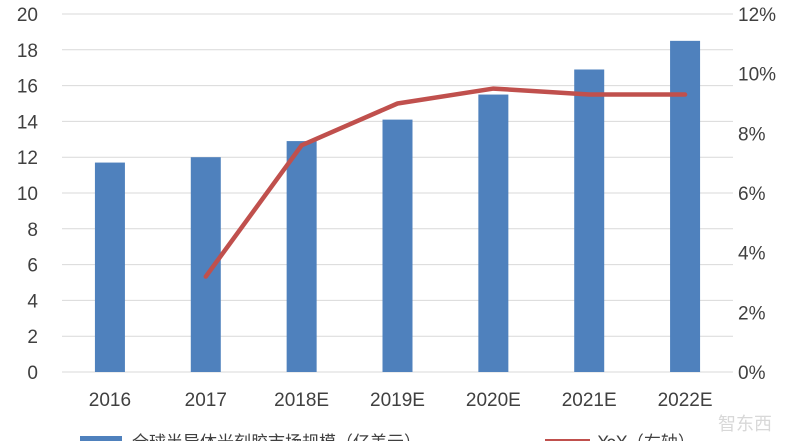  I want to click on watermark: 智东西, so click(745, 424).